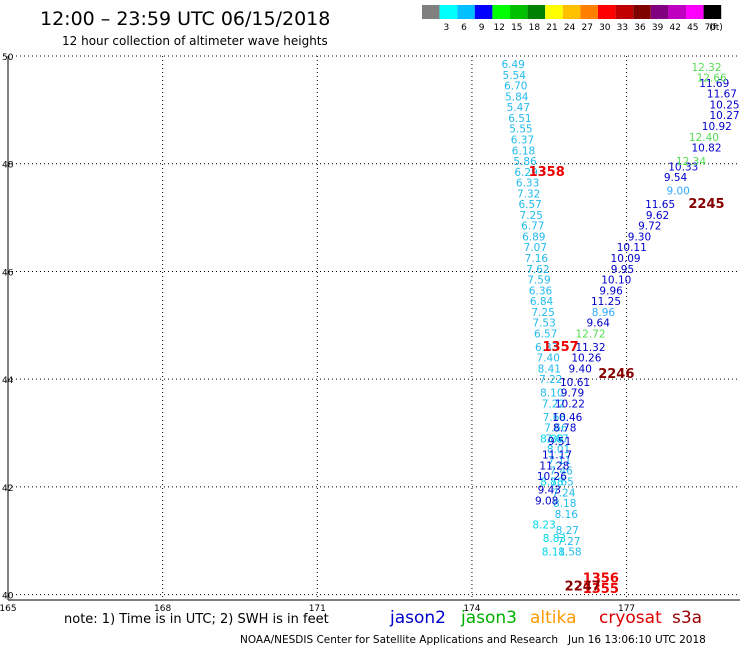 The image size is (740, 650). Describe the element at coordinates (553, 618) in the screenshot. I see `legend-altika: altika` at that location.